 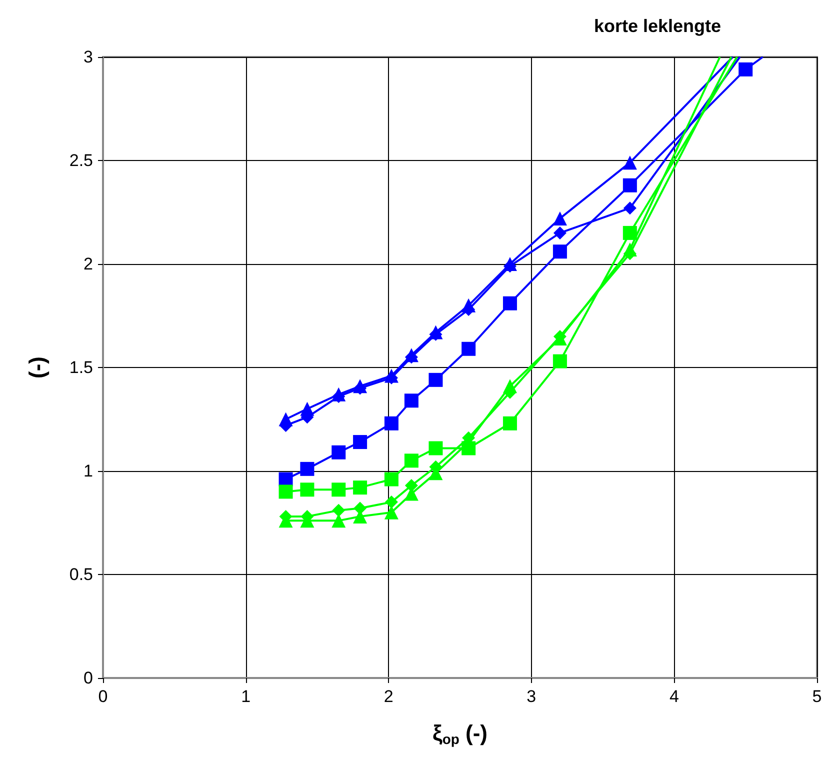 I want to click on y-axis-title: (-), so click(x=37, y=367).